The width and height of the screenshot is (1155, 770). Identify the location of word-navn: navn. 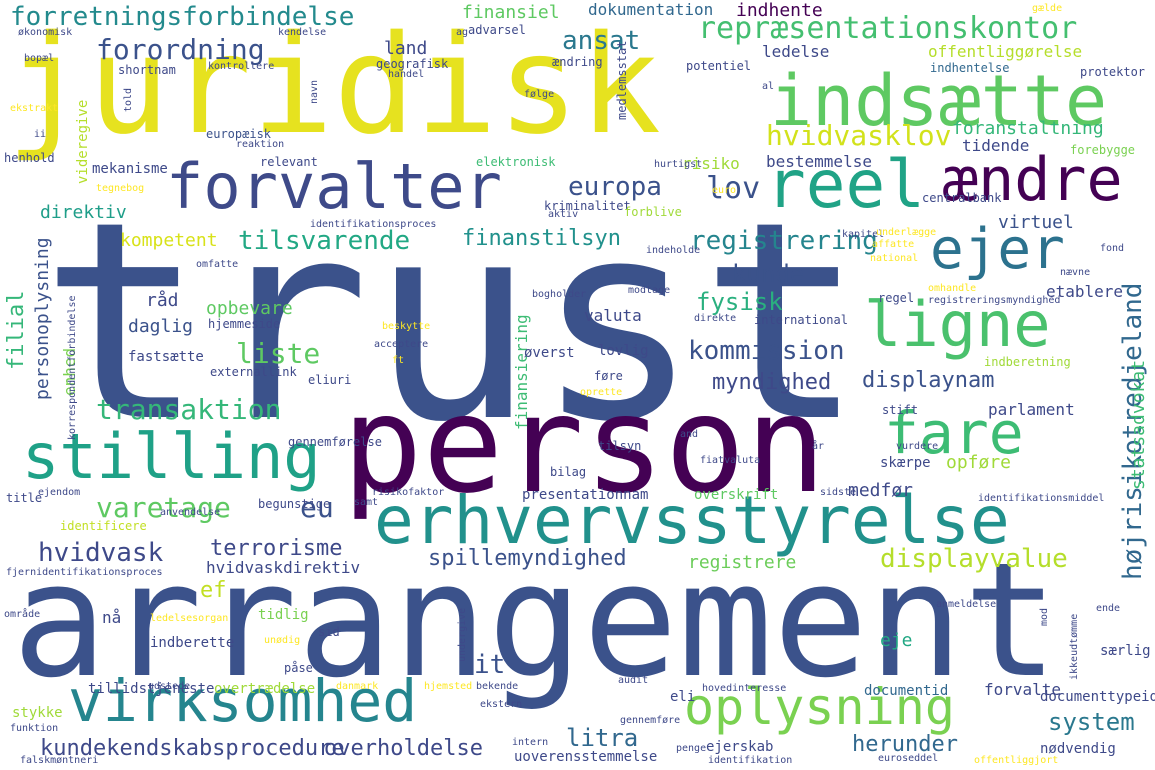
(314, 91).